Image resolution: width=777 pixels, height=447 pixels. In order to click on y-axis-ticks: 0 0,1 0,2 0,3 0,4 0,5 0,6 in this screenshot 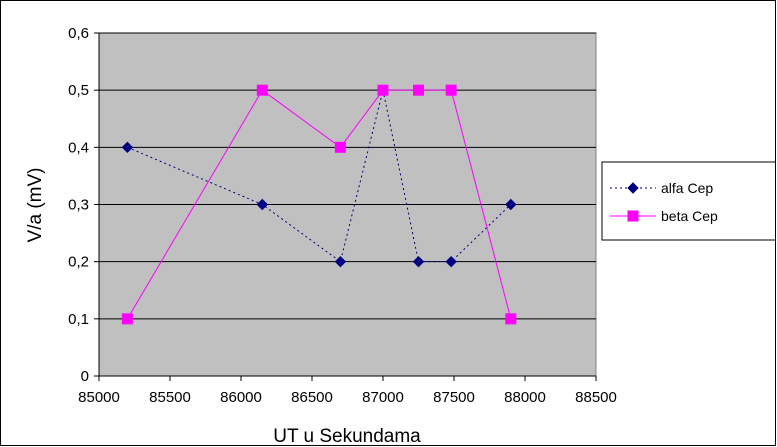, I will do `click(83, 205)`.